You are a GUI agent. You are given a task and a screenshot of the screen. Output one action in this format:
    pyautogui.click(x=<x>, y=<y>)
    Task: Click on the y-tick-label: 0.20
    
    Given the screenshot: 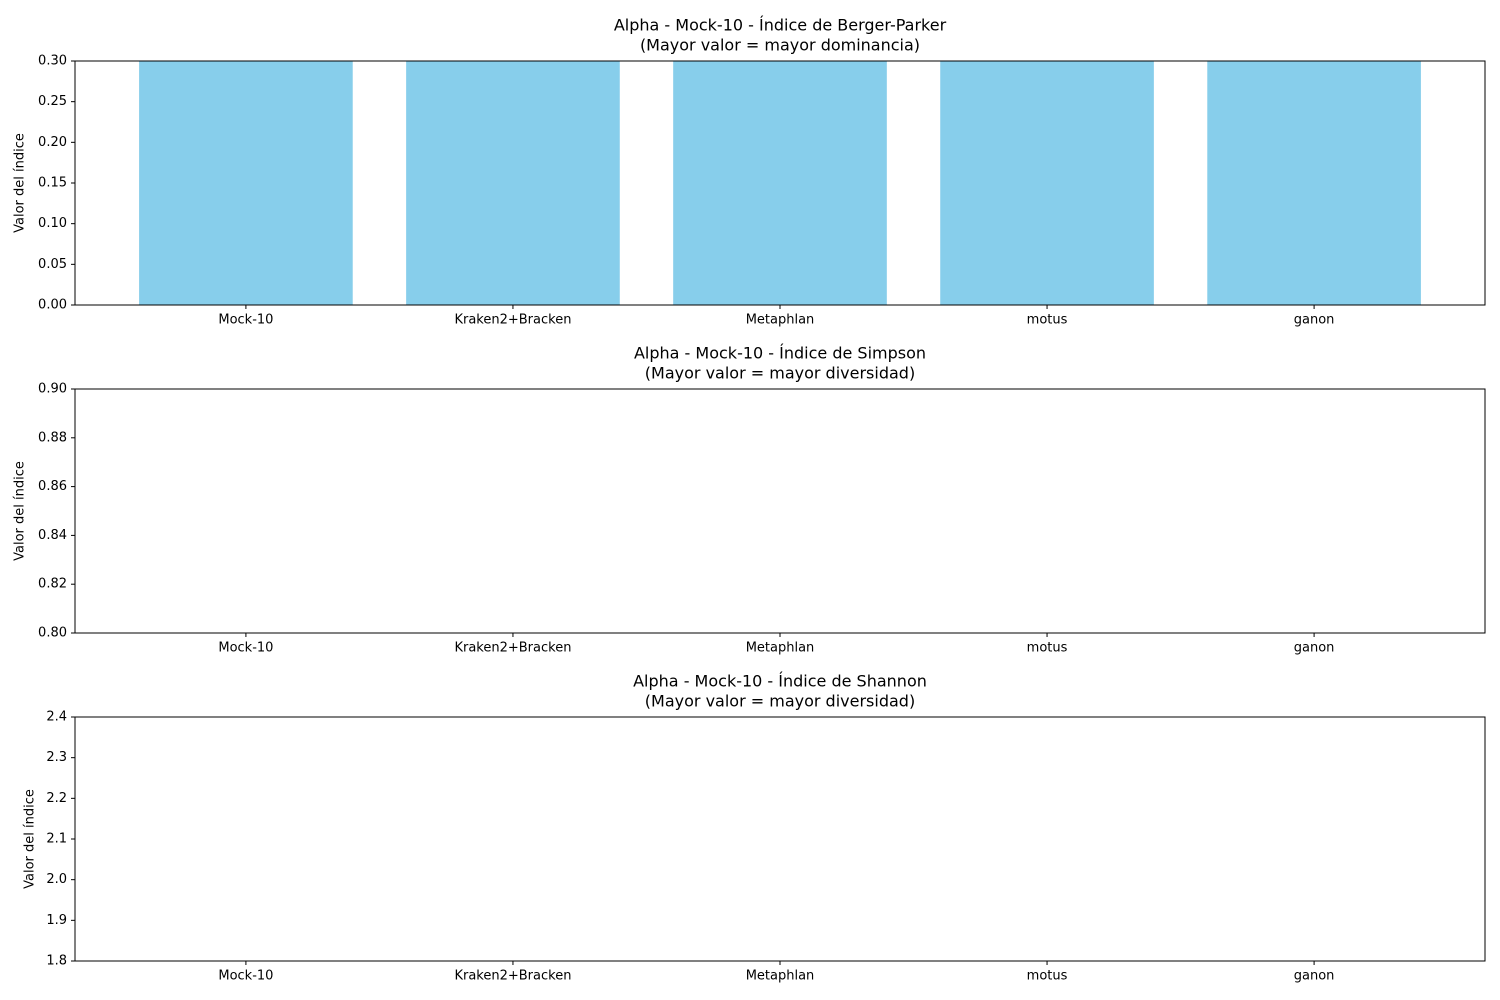 What is the action you would take?
    pyautogui.click(x=52, y=142)
    